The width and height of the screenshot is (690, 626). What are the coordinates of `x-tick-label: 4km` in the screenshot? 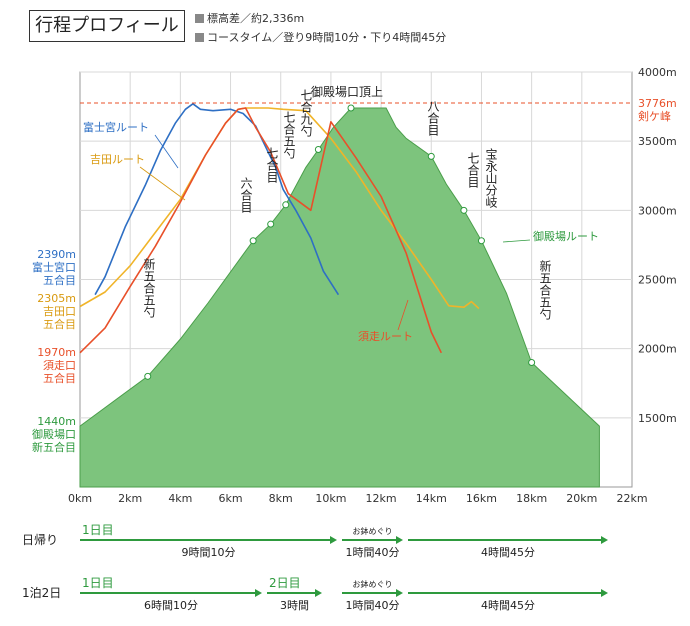 It's located at (180, 498).